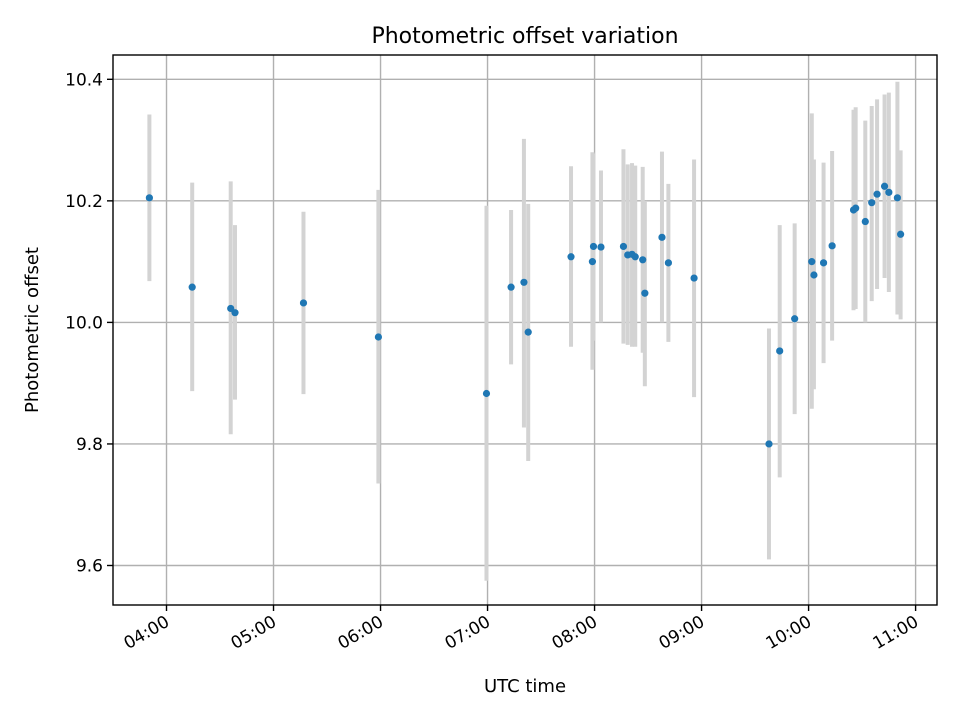  Describe the element at coordinates (84, 80) in the screenshot. I see `y-tick-label: 10.4` at that location.